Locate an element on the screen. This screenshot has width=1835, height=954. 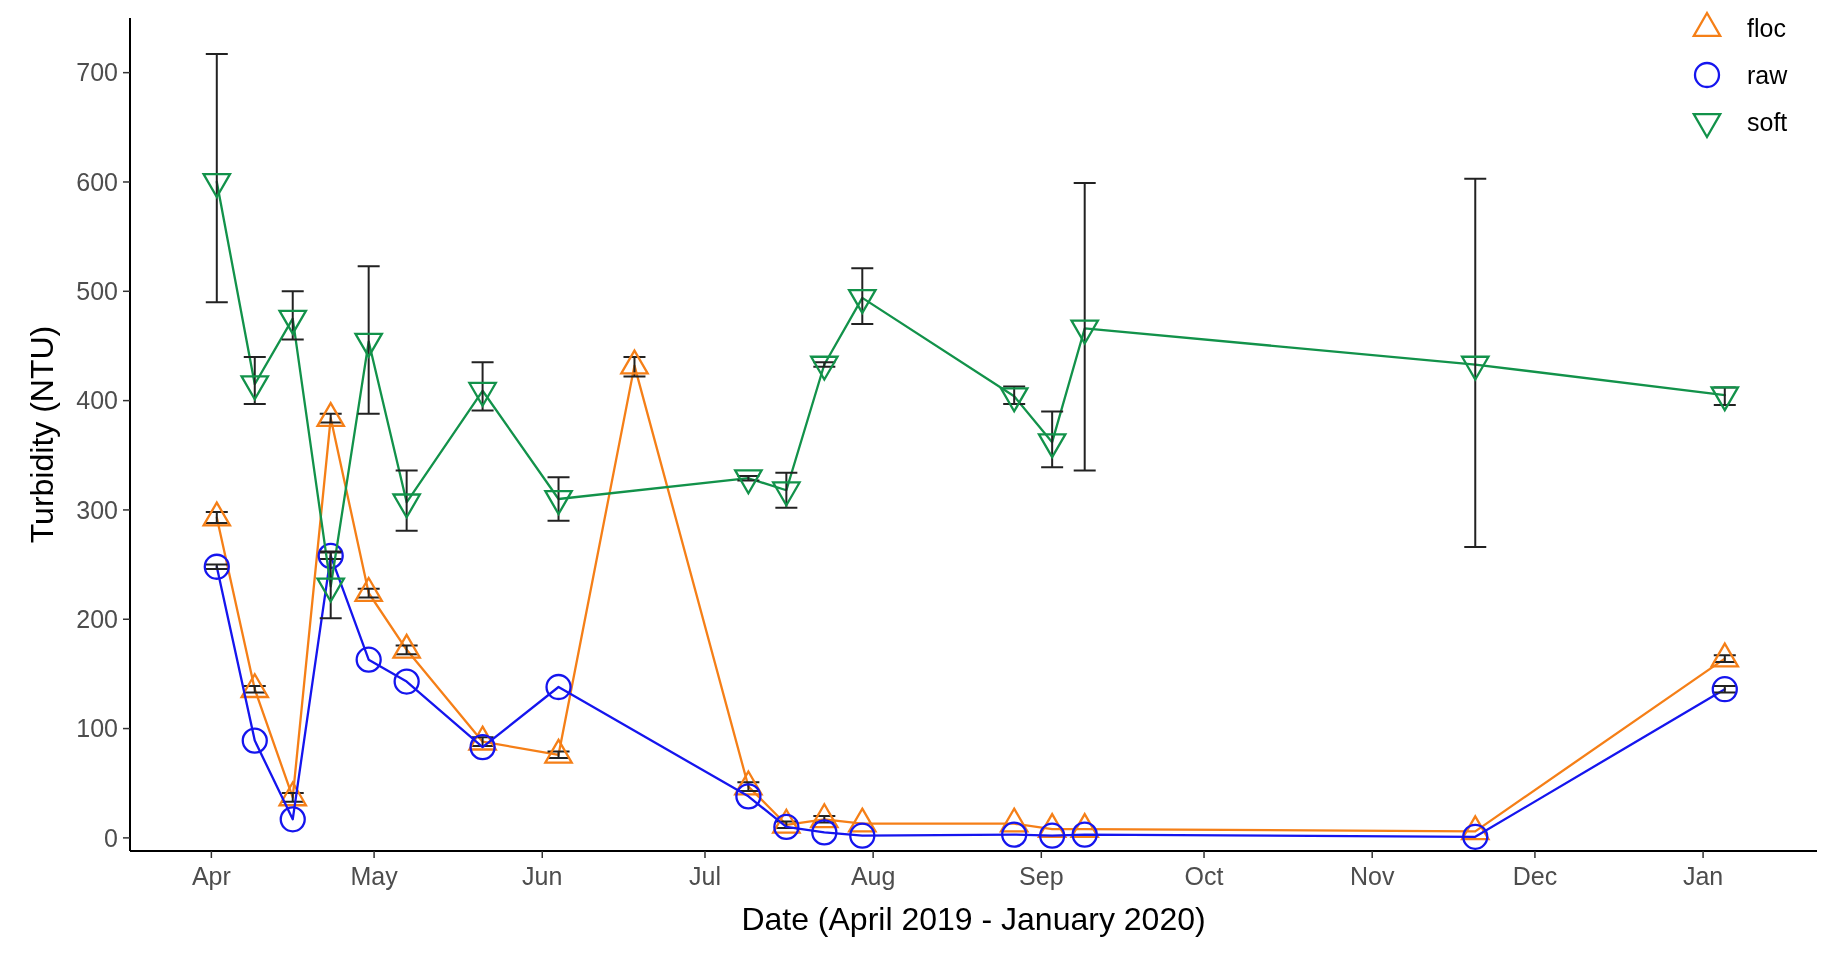
y-tick-label: 300 is located at coordinates (97, 509).